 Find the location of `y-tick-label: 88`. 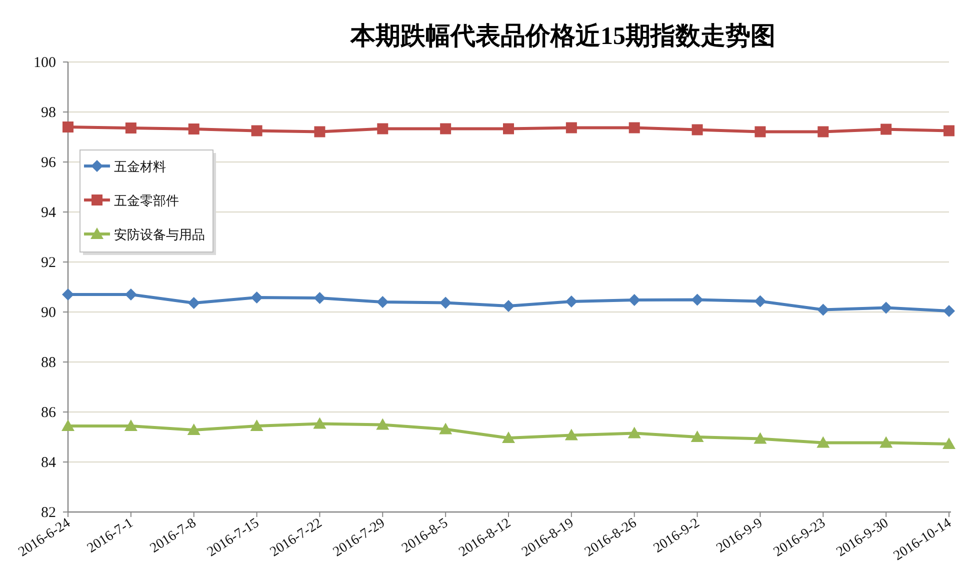

y-tick-label: 88 is located at coordinates (48, 363).